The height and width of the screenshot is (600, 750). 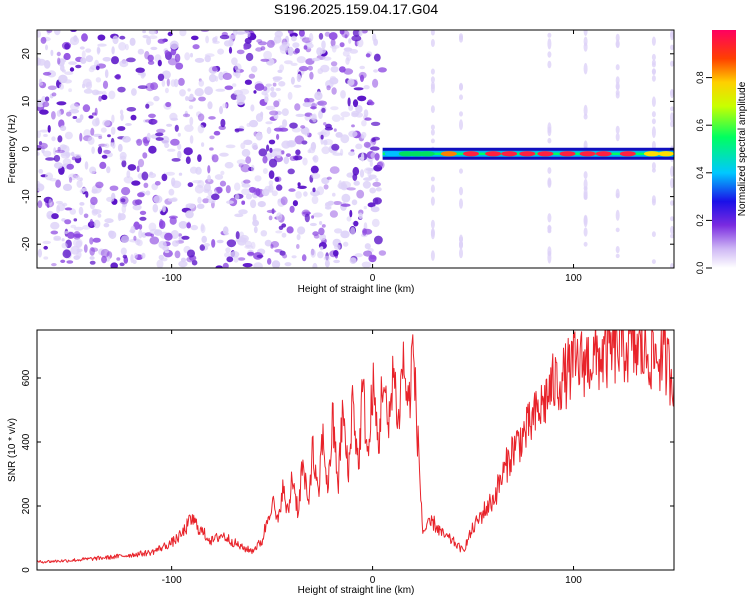 What do you see at coordinates (172, 278) in the screenshot?
I see `x-tick-label: -100` at bounding box center [172, 278].